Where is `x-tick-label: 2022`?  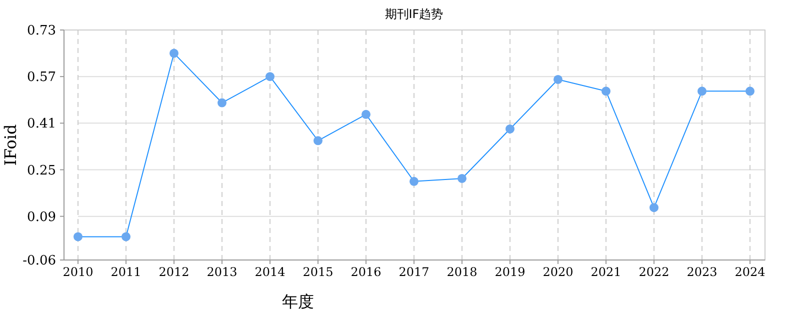 x-tick-label: 2022 is located at coordinates (654, 272).